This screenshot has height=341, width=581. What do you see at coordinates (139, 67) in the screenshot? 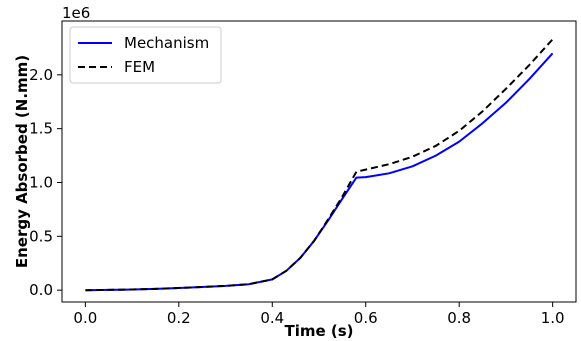
I see `legend-label-fem: FEM` at bounding box center [139, 67].